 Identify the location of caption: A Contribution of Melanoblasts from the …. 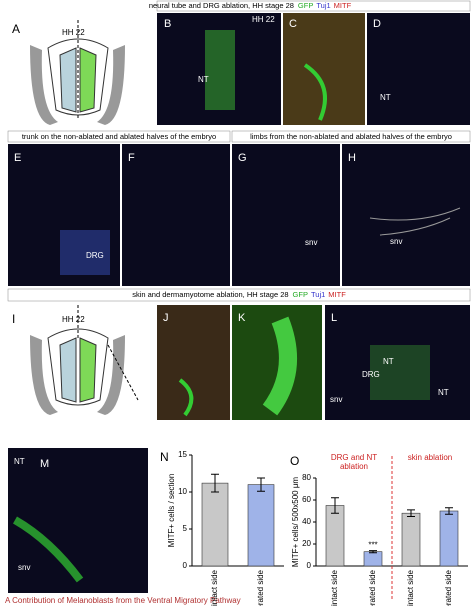
(123, 600).